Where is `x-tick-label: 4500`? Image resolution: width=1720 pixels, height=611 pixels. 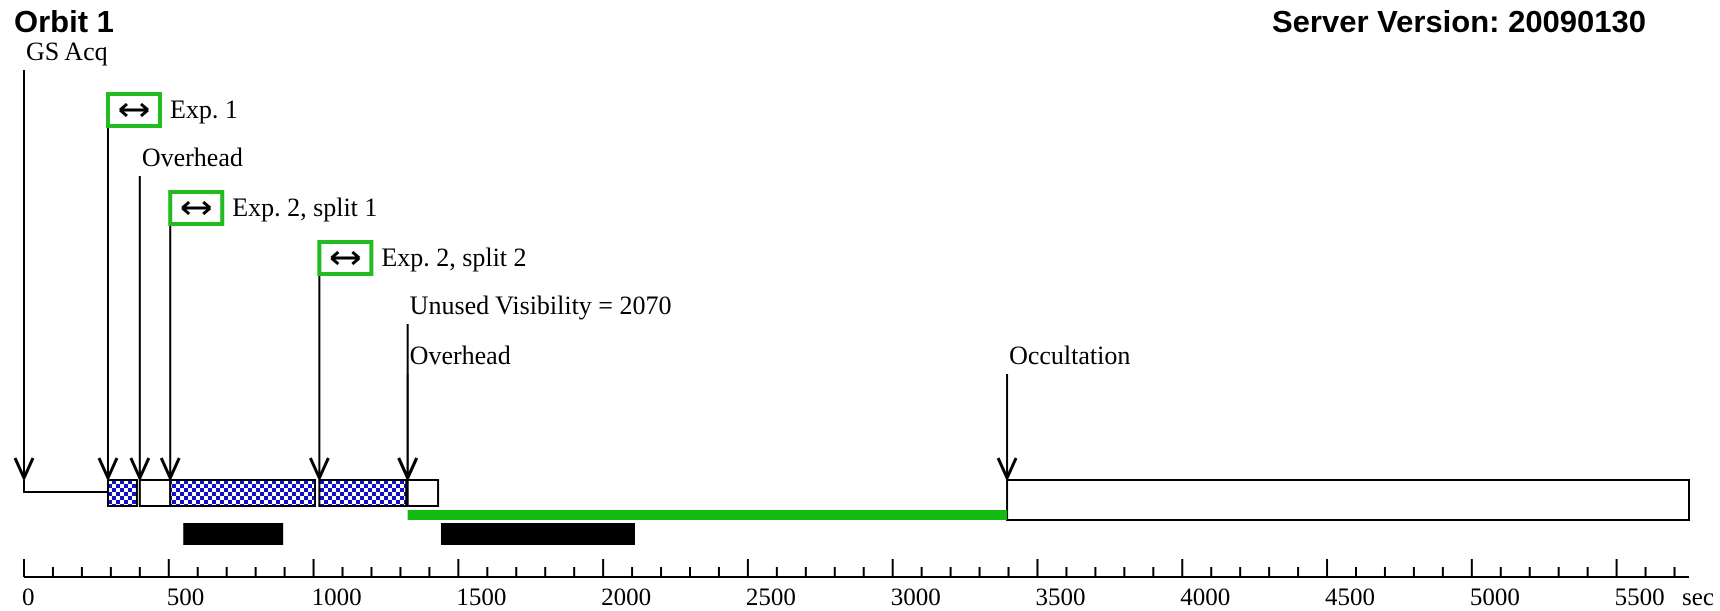 x-tick-label: 4500 is located at coordinates (1350, 597).